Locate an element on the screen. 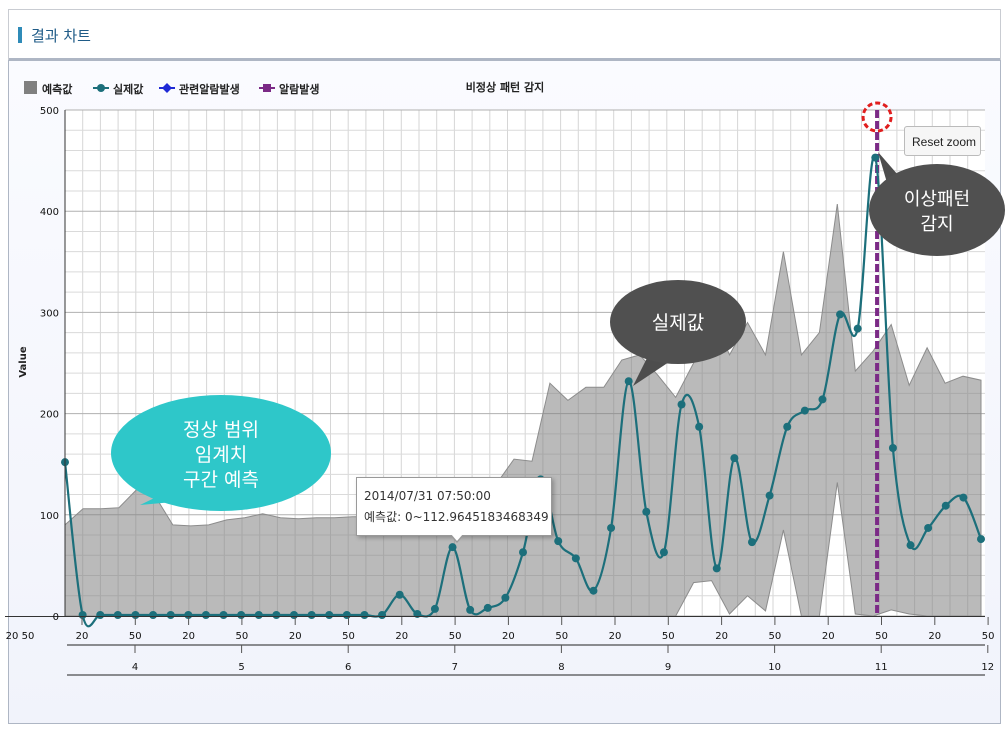 The image size is (1006, 734). x-major-tick-label: 9 is located at coordinates (668, 667).